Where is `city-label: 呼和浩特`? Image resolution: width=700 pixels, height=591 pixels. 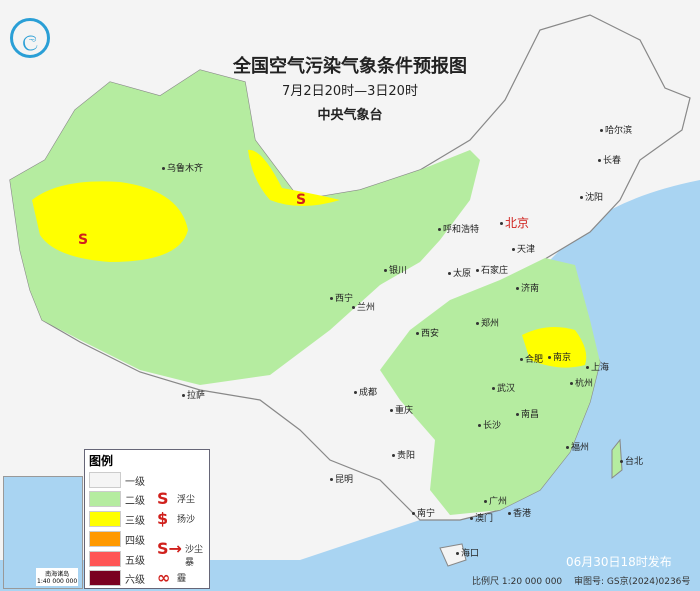
city-label: 呼和浩特 is located at coordinates (458, 228).